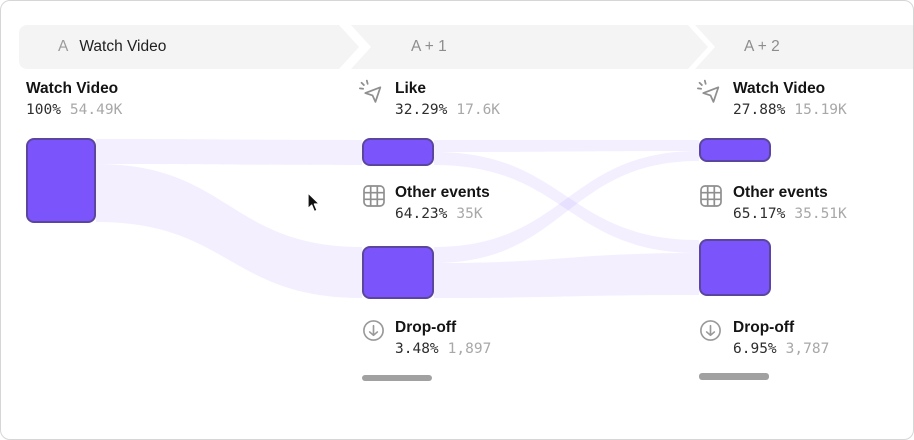  Describe the element at coordinates (411, 88) in the screenshot. I see `event-title: Like` at that location.